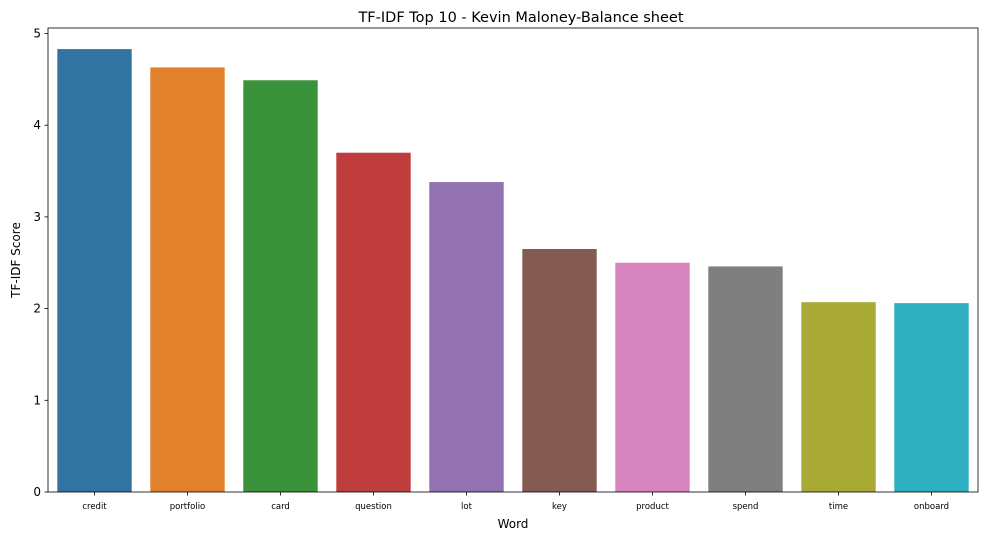 The height and width of the screenshot is (541, 991). Describe the element at coordinates (838, 397) in the screenshot. I see `bar-time` at that location.